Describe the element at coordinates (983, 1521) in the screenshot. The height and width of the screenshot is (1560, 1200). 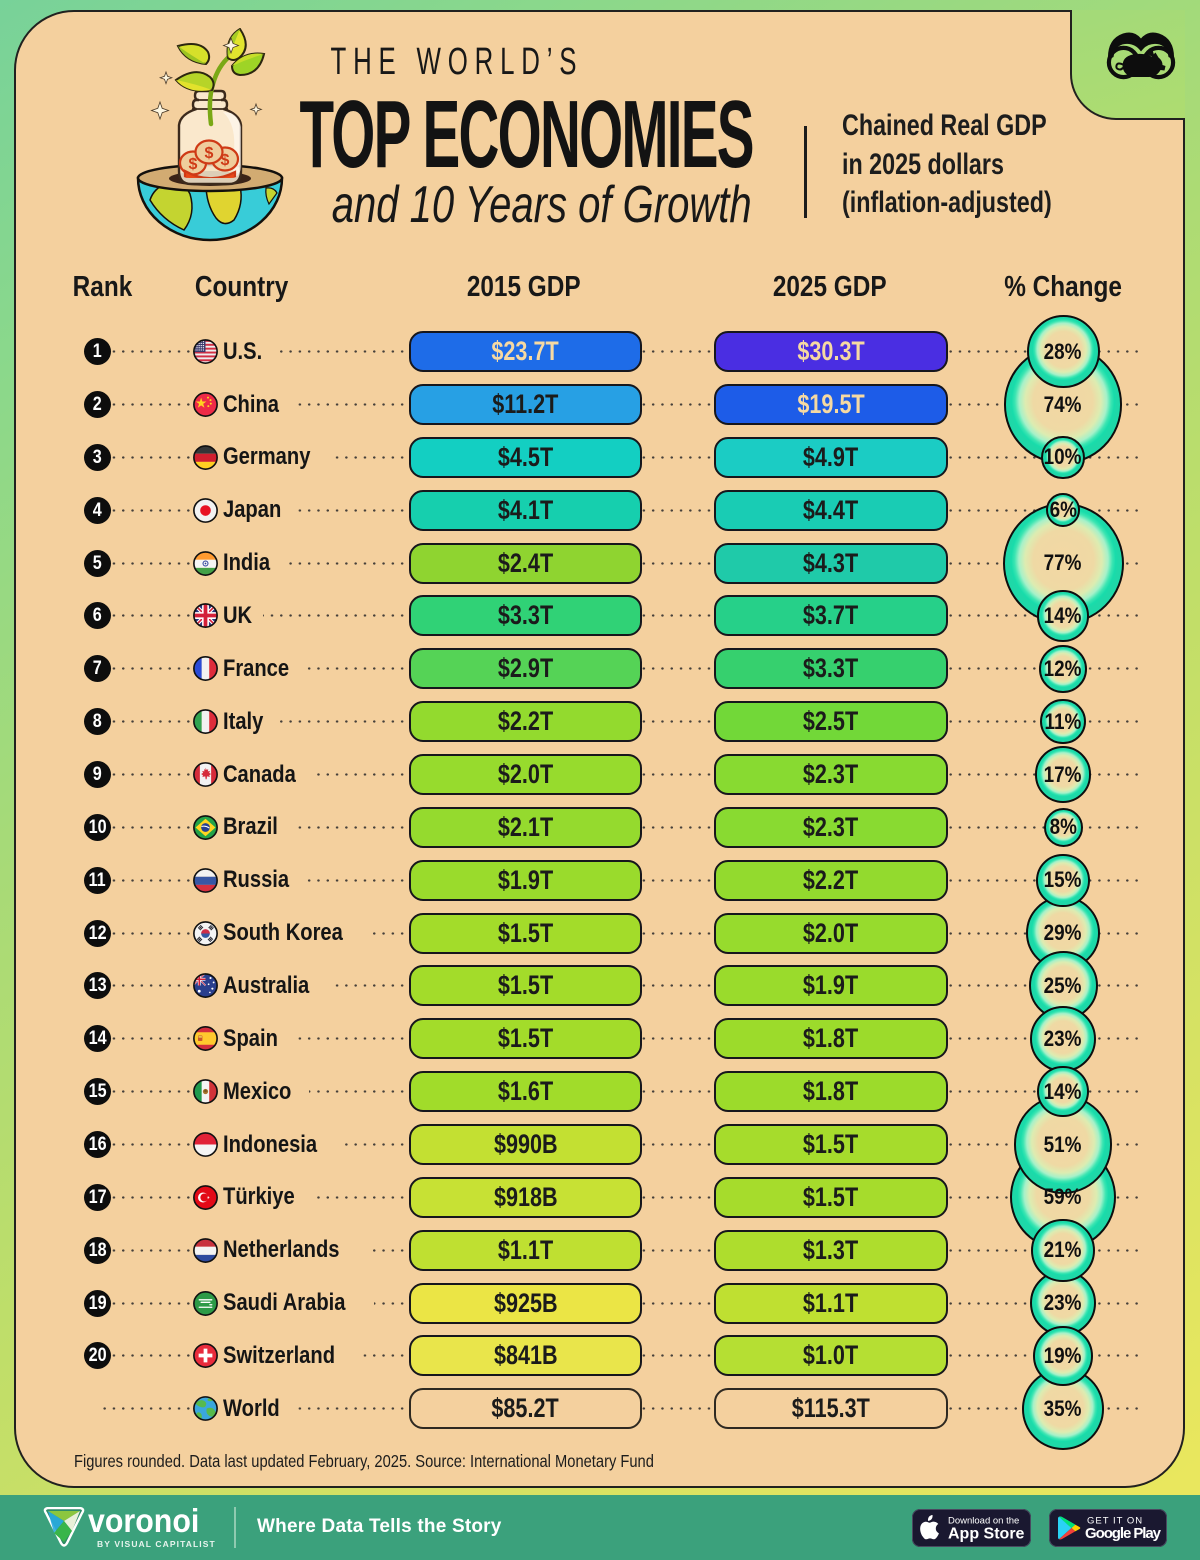
I see `svg-text: Download on the` at that location.